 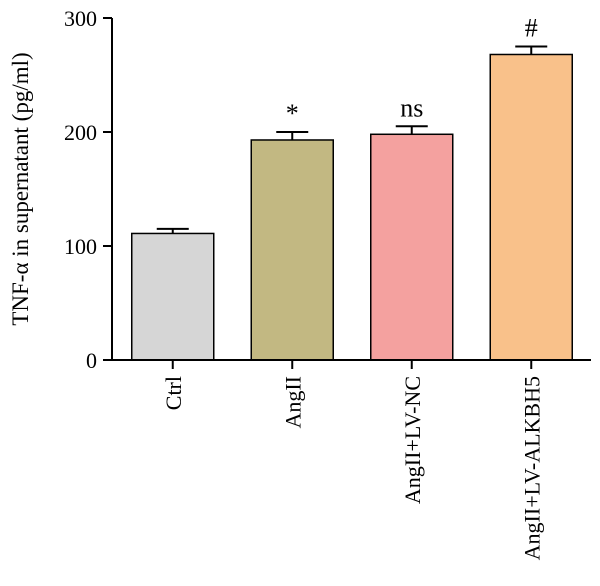 What do you see at coordinates (292, 250) in the screenshot?
I see `bar-angii` at bounding box center [292, 250].